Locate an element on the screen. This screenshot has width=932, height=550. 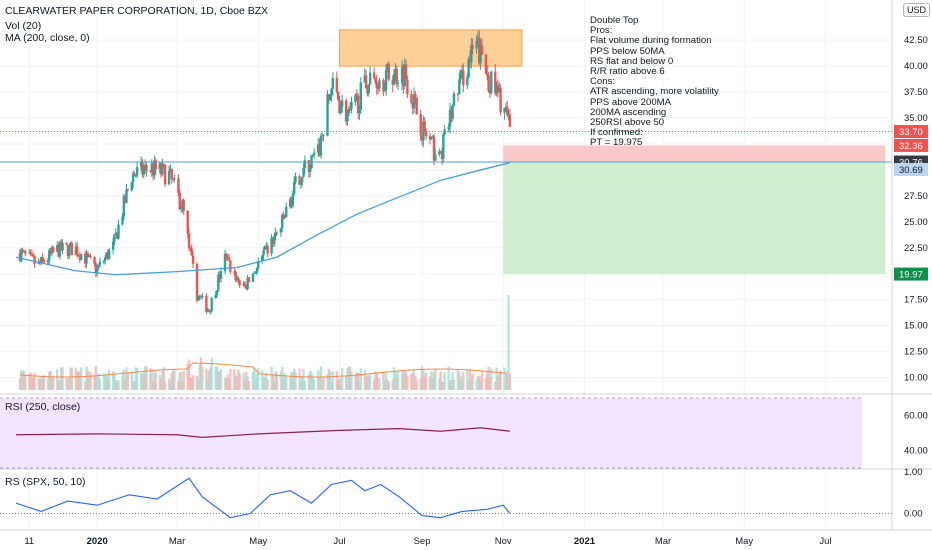
rsi-line is located at coordinates (262, 432).